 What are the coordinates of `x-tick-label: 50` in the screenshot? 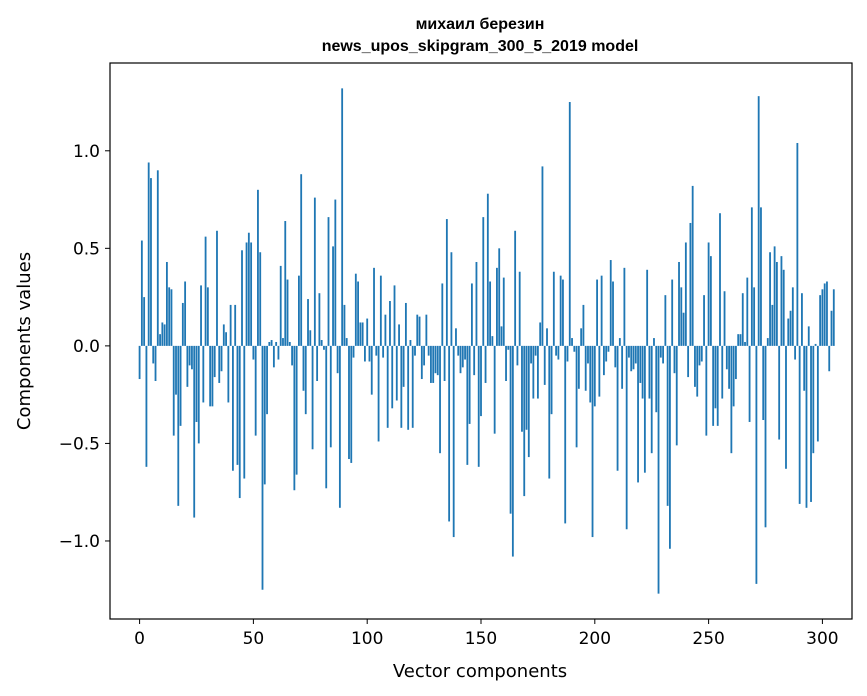 It's located at (254, 639).